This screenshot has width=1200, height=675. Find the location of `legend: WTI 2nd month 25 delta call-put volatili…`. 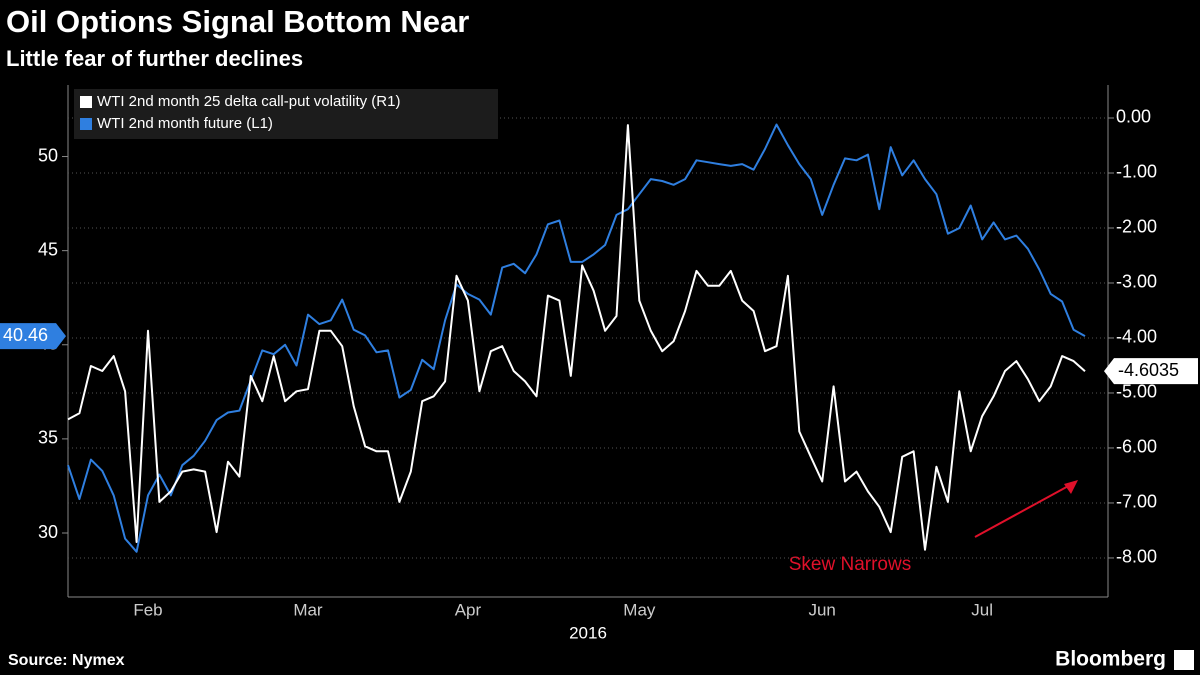

legend: WTI 2nd month 25 delta call-put volatili… is located at coordinates (286, 114).